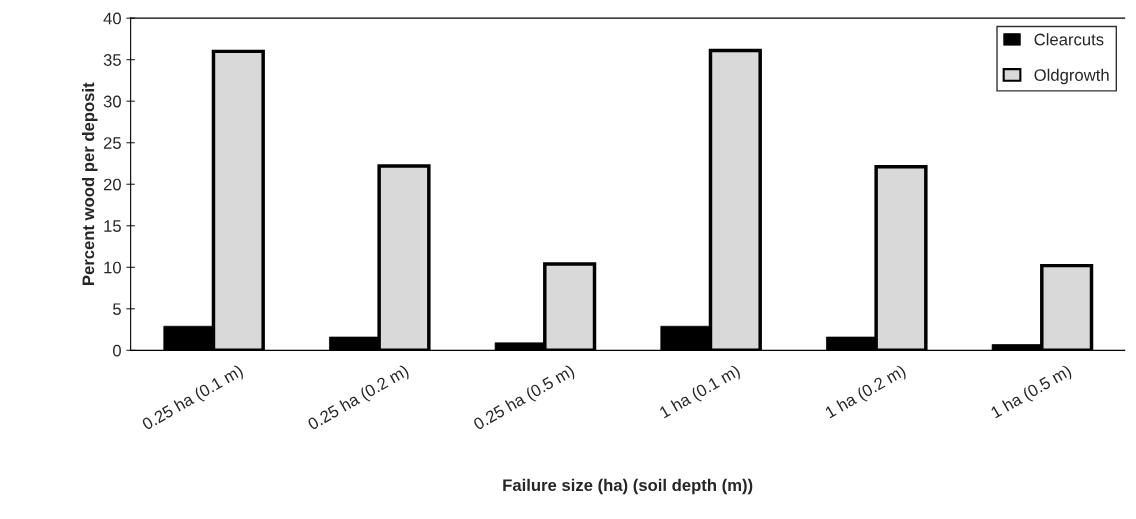 The height and width of the screenshot is (519, 1136). What do you see at coordinates (193, 399) in the screenshot?
I see `x-tick-label: 0.25 ha (0.1 m)` at bounding box center [193, 399].